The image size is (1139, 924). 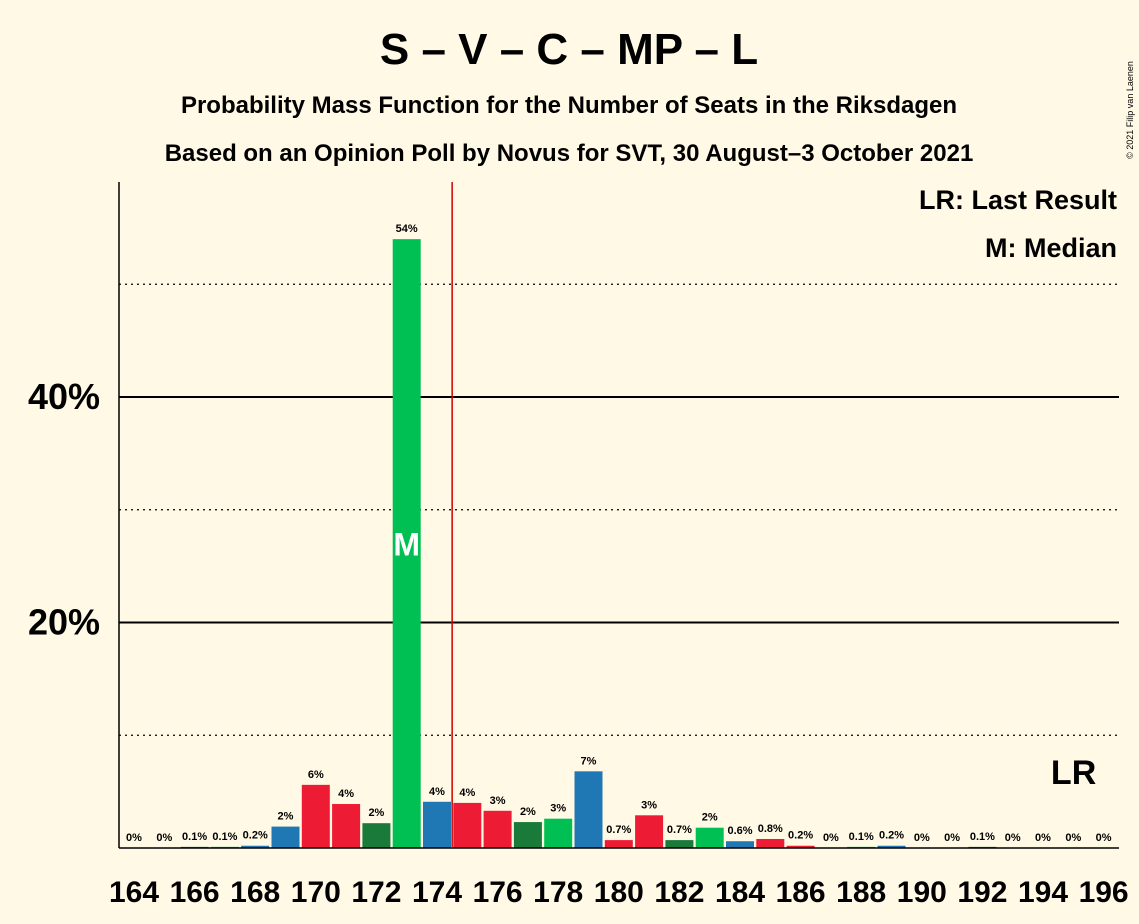 I want to click on bar-label-166: 0.1%, so click(x=194, y=837).